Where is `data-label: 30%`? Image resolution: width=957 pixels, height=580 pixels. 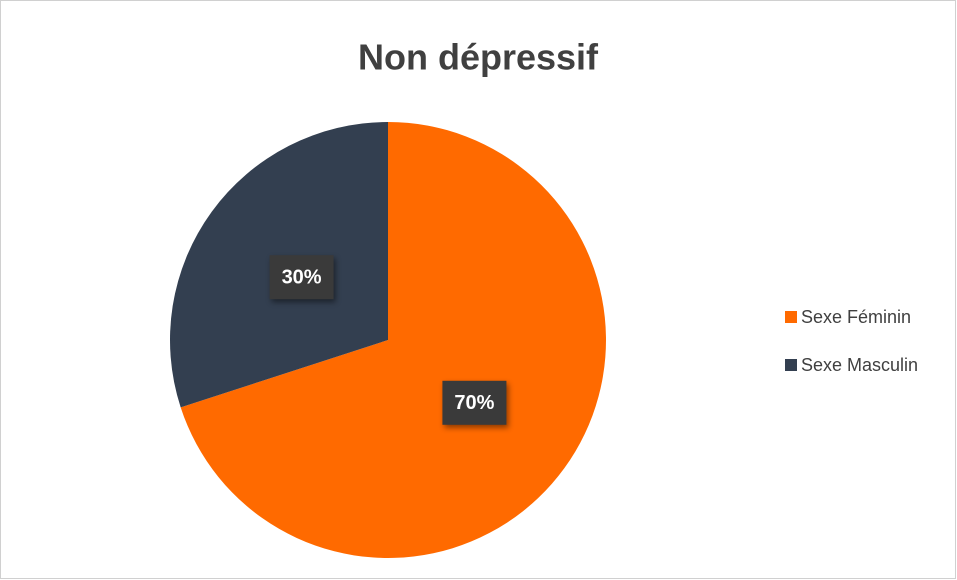
data-label: 30% is located at coordinates (302, 277).